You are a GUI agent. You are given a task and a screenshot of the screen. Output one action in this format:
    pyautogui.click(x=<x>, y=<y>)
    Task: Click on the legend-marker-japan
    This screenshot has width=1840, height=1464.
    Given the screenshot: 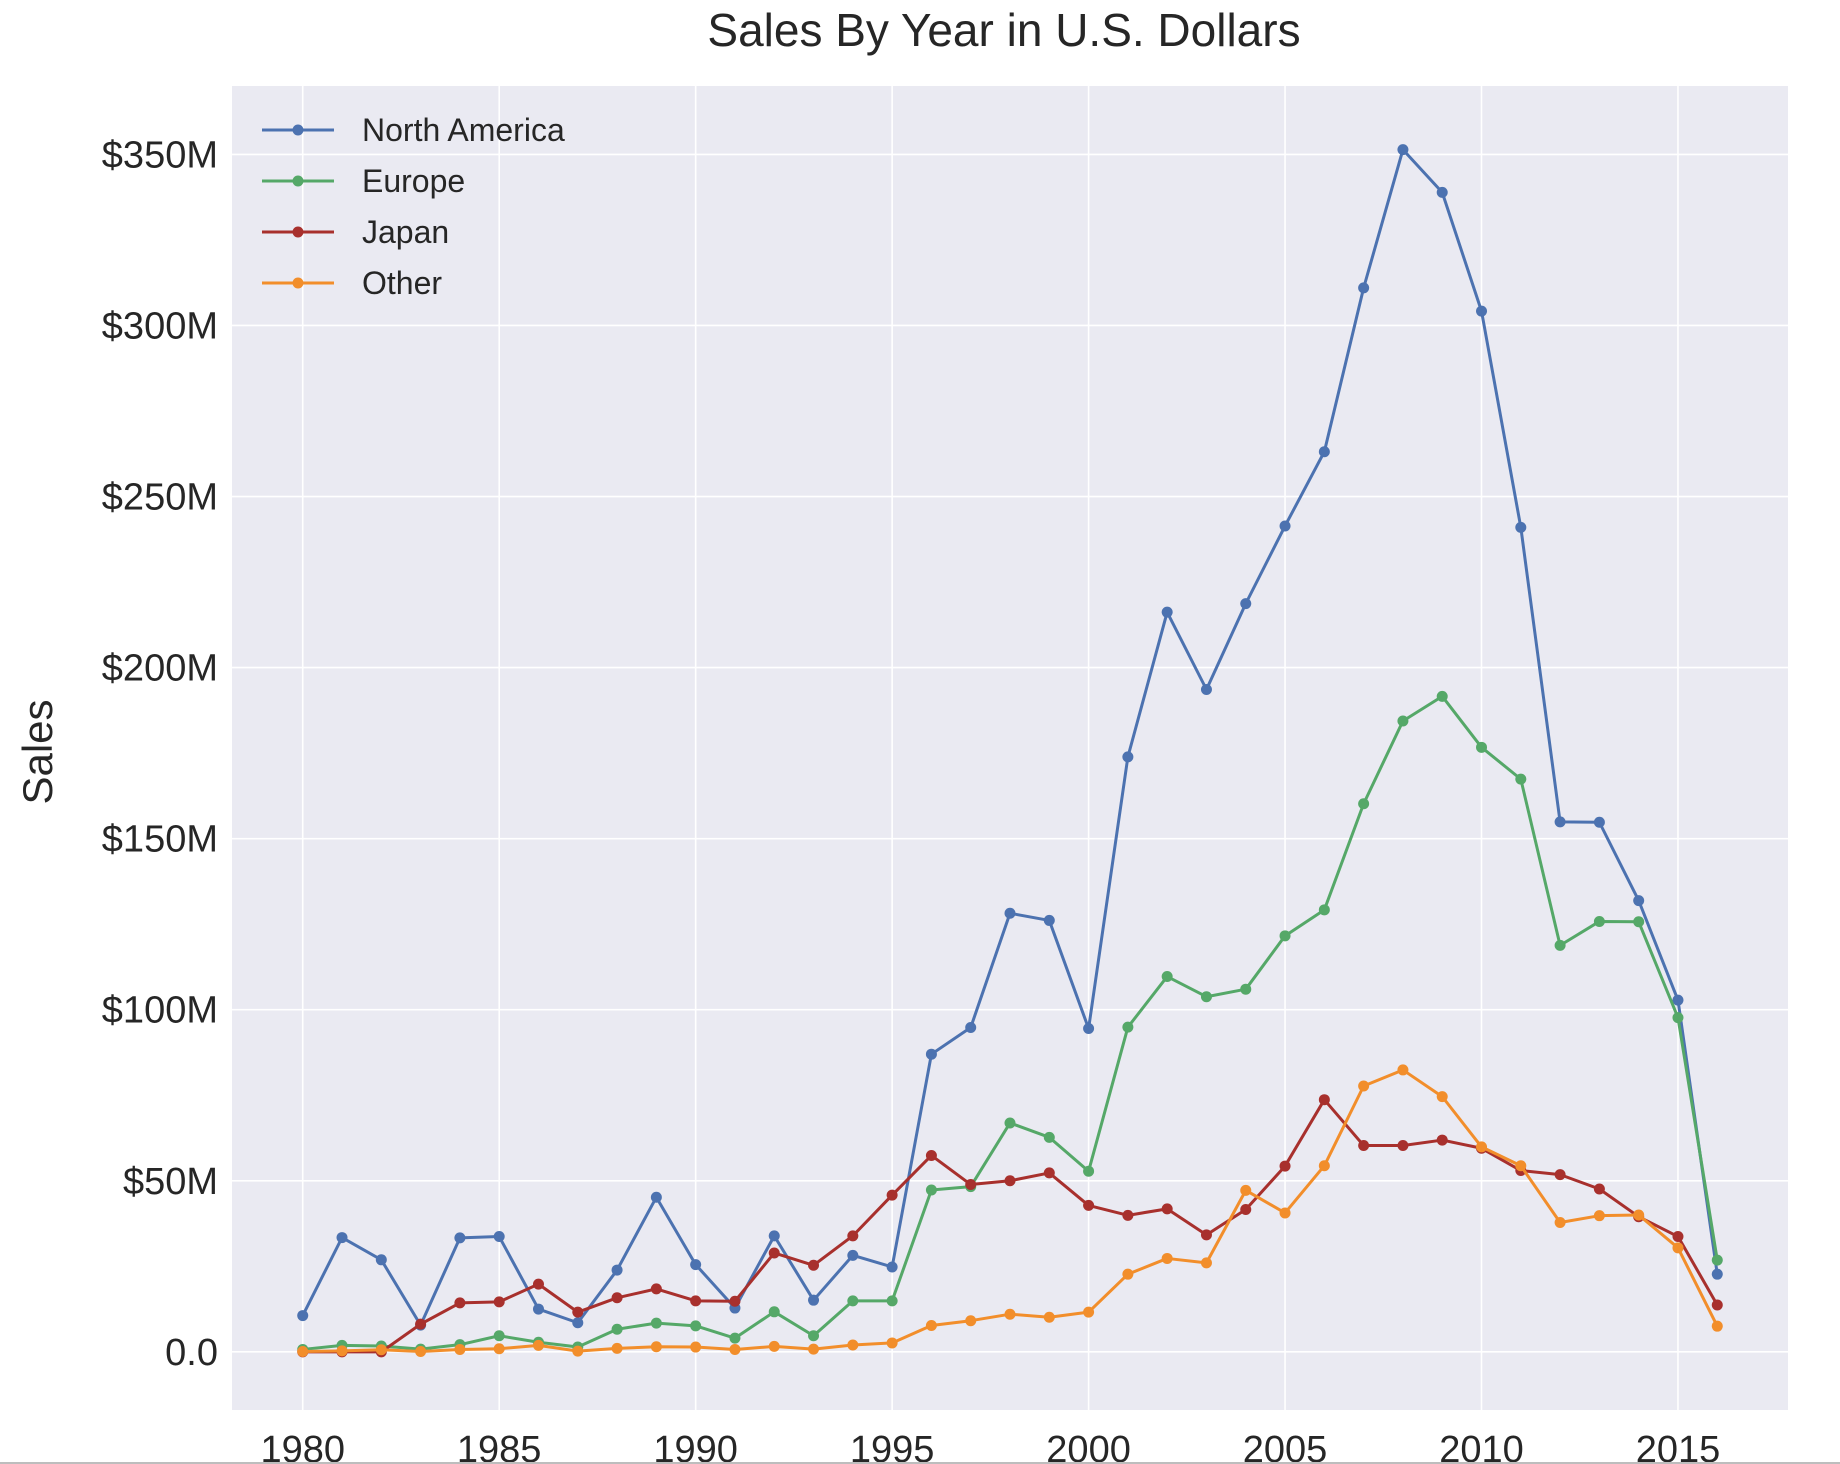 What is the action you would take?
    pyautogui.click(x=298, y=232)
    